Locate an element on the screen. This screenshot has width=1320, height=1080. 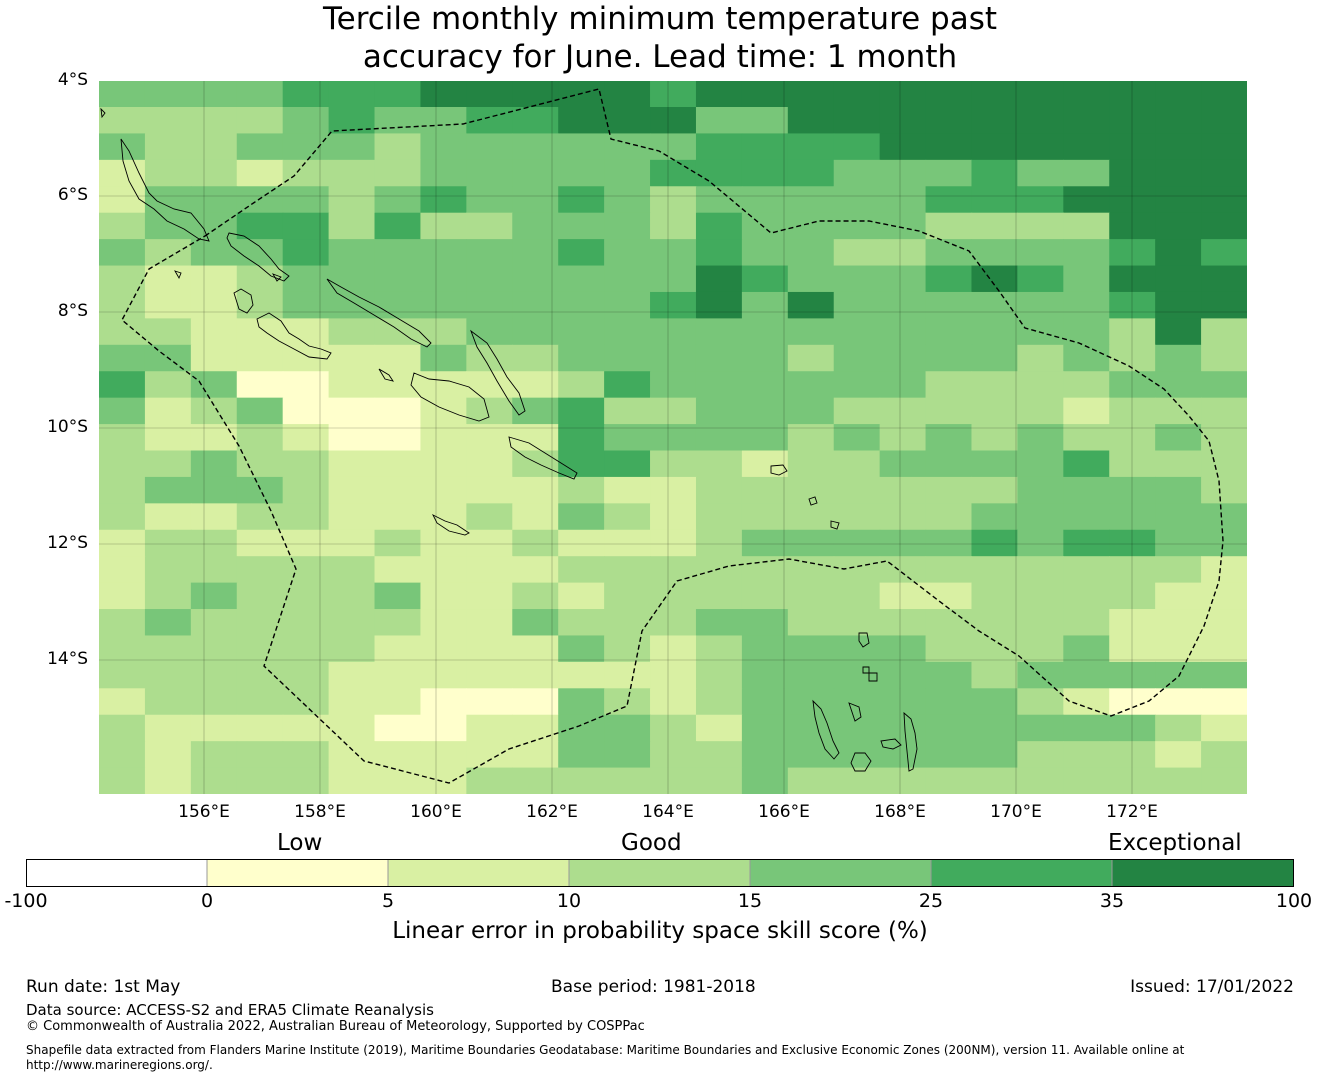
map-title-line2: accuracy for June. Lead time: 1 month is located at coordinates (660, 57).